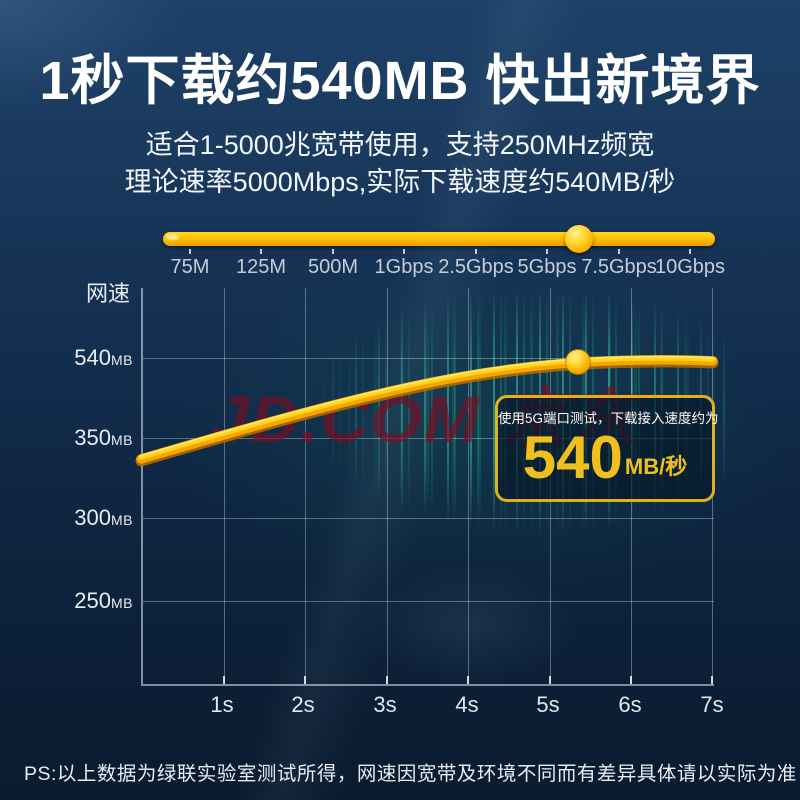 The image size is (800, 800). I want to click on y-tick-350: 350MB, so click(103, 437).